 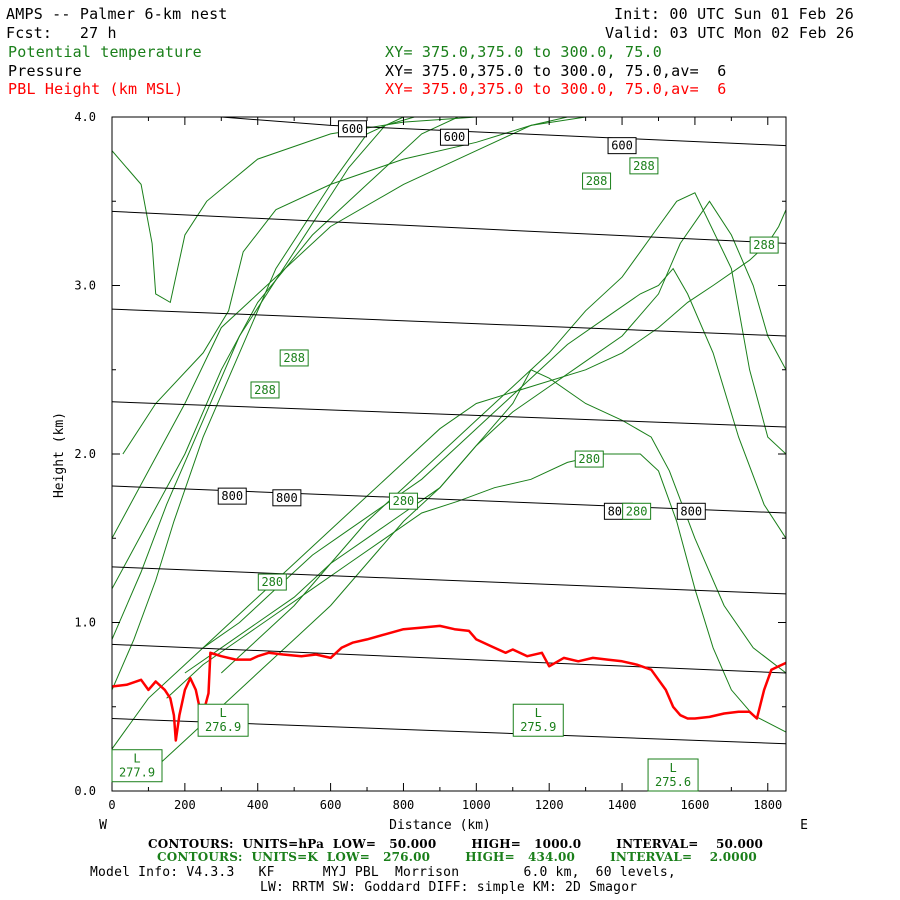 What do you see at coordinates (137, 773) in the screenshot?
I see `low-value: 277.9` at bounding box center [137, 773].